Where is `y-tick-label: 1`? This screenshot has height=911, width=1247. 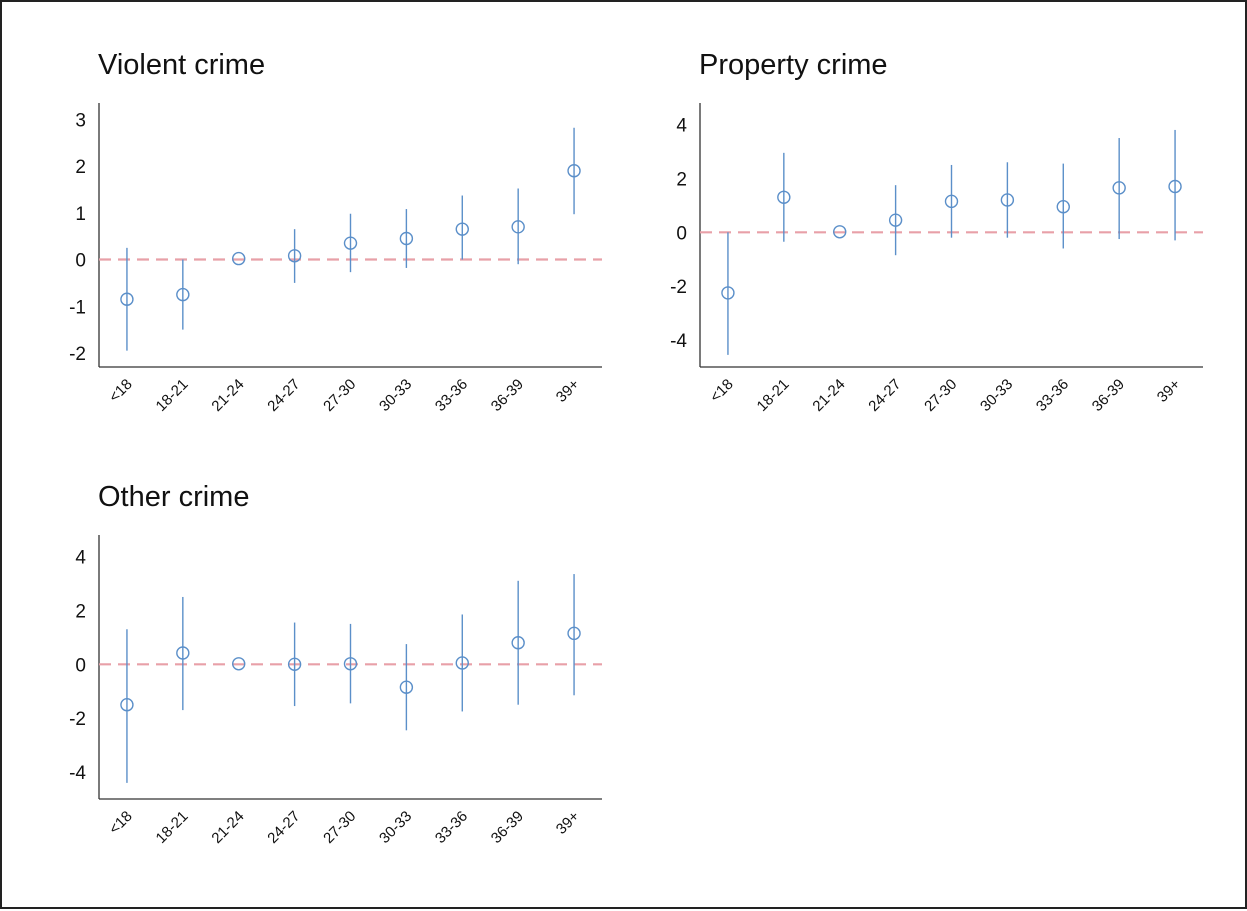 y-tick-label: 1 is located at coordinates (80, 214).